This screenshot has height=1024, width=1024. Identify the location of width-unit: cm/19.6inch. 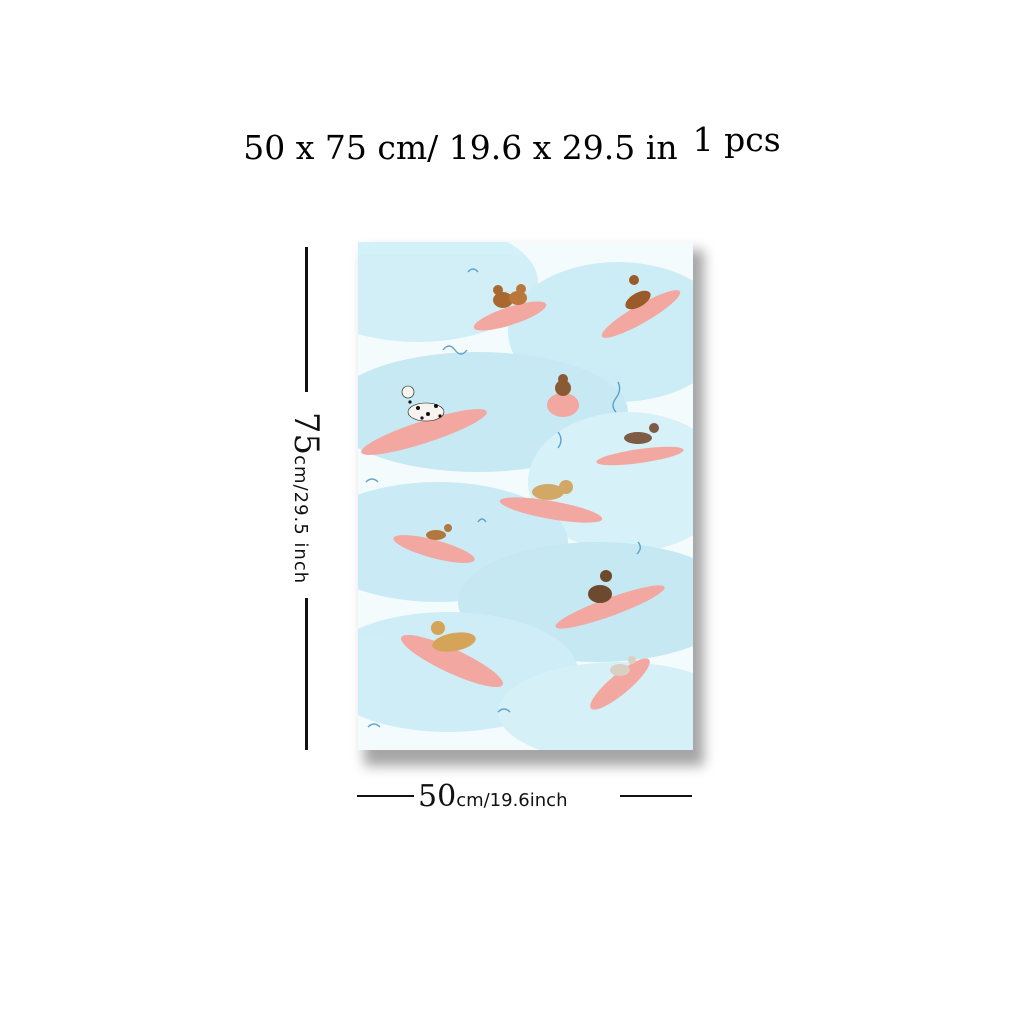
(512, 800).